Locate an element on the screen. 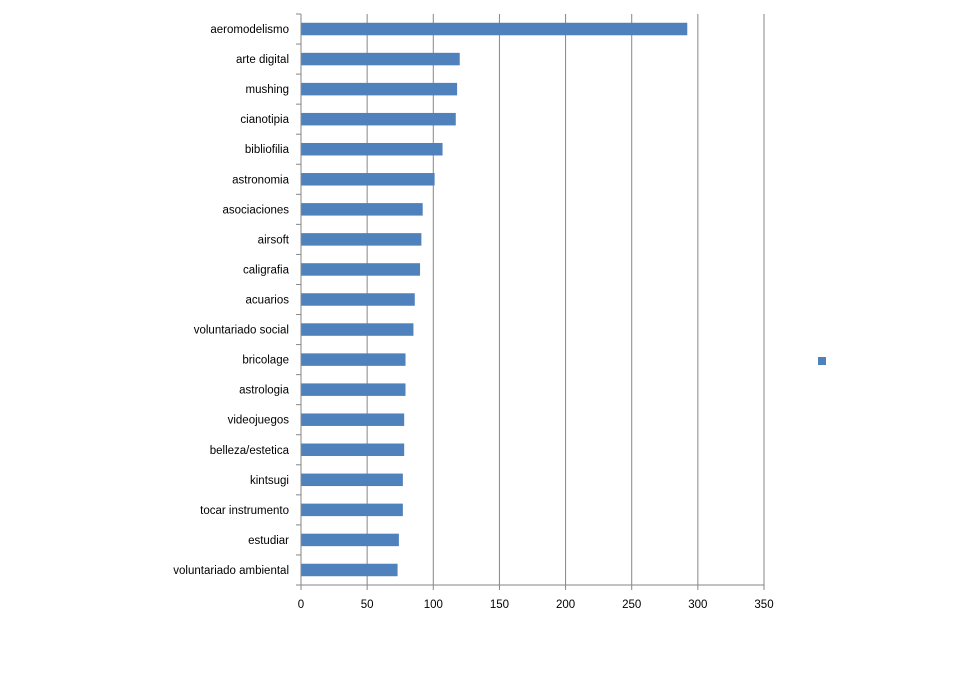 Image resolution: width=960 pixels, height=680 pixels. x-tick-label: 200 is located at coordinates (565, 605).